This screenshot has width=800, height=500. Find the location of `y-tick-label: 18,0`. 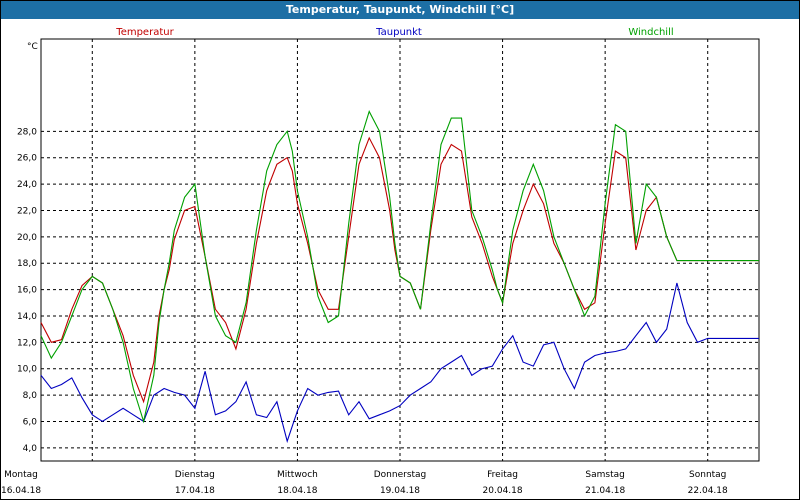

y-tick-label: 18,0 is located at coordinates (27, 264).